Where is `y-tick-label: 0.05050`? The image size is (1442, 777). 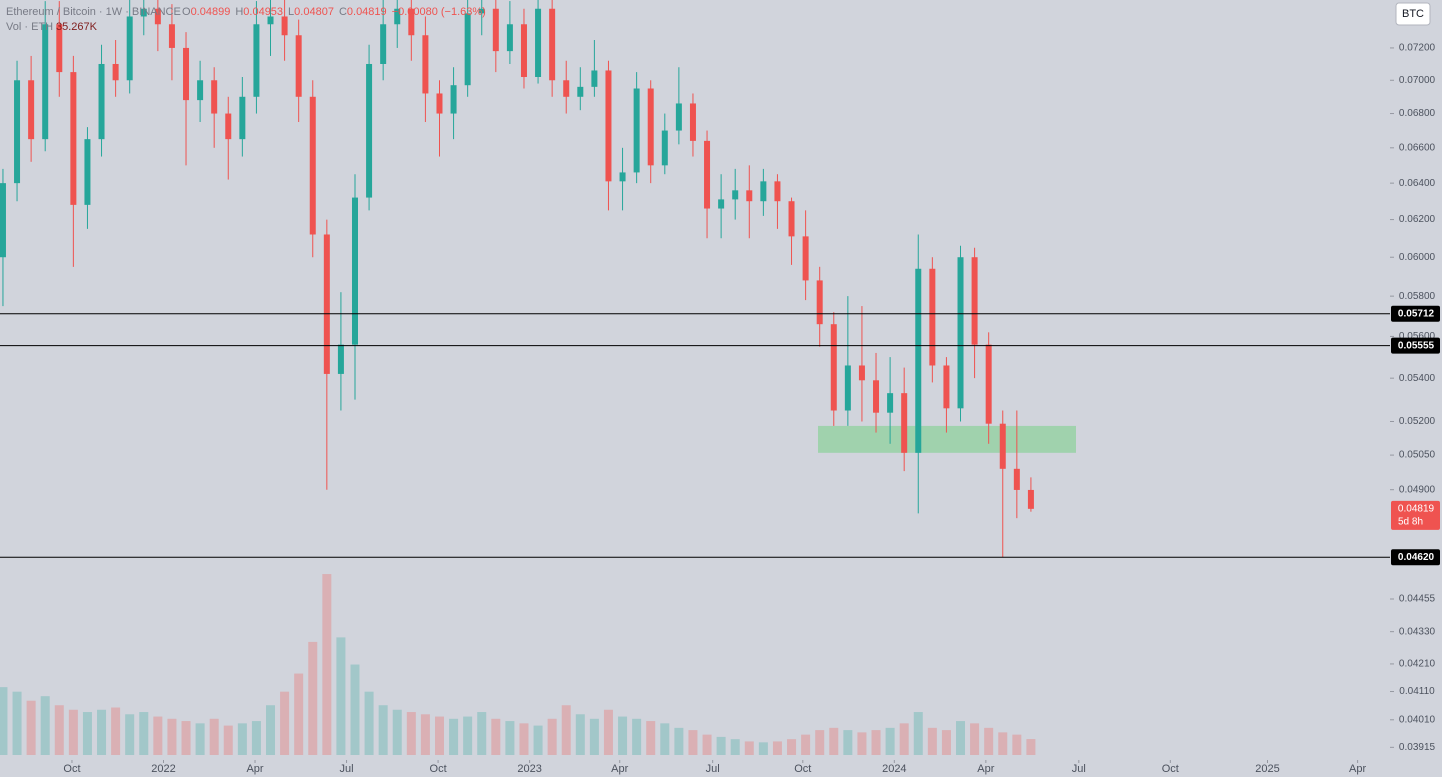 y-tick-label: 0.05050 is located at coordinates (1417, 455).